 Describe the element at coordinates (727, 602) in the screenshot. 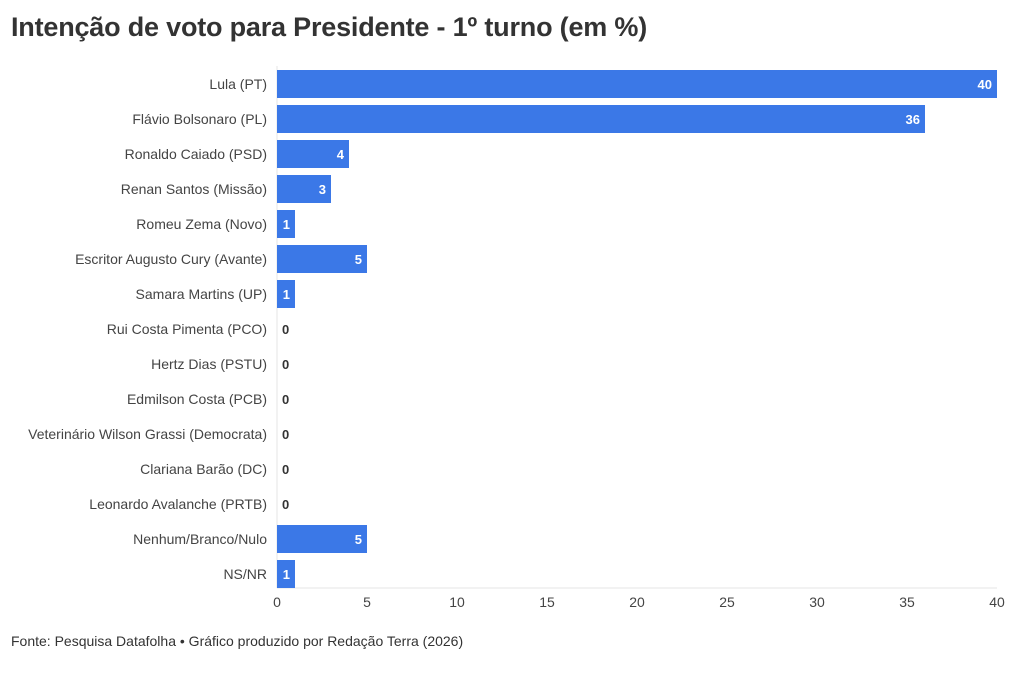

I see `x-tick-label: 25` at that location.